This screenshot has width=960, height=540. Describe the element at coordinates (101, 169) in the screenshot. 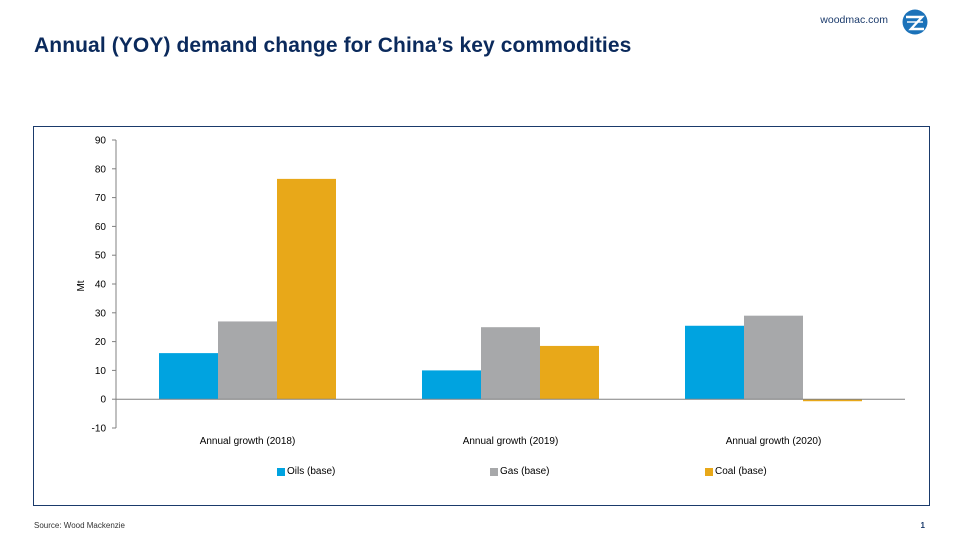

I see `y-tick-label: 80` at that location.